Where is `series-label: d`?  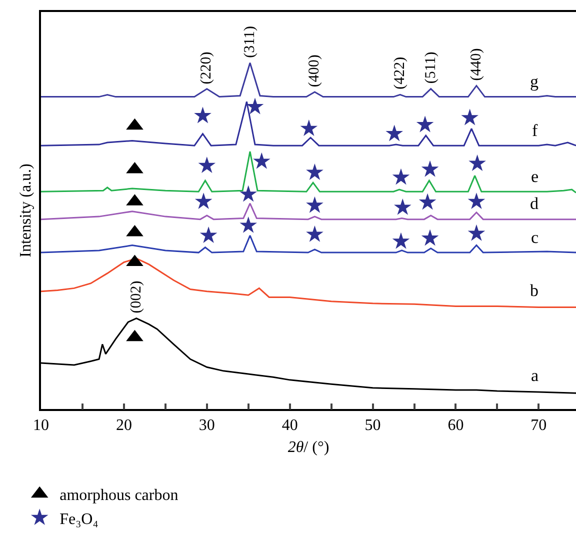
series-label: d is located at coordinates (534, 203).